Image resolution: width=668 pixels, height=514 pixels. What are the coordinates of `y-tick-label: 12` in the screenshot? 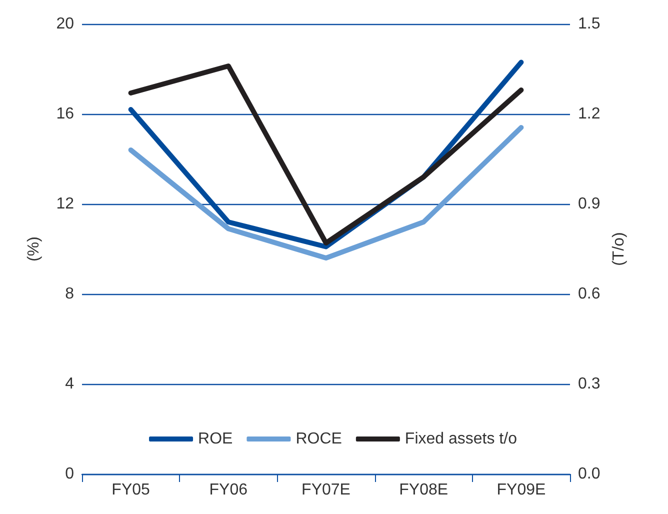 It's located at (65, 204).